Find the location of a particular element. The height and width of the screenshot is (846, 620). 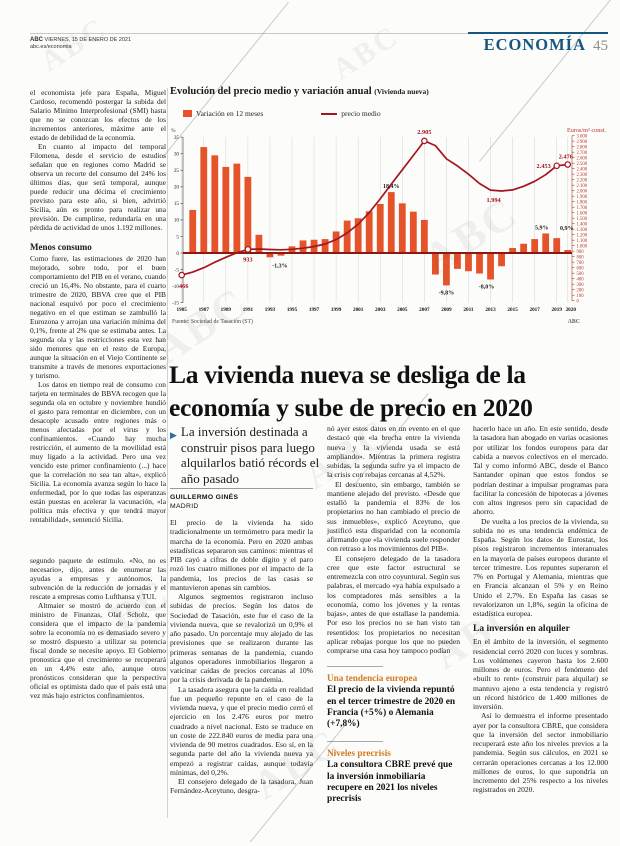

svg-text: 2017 is located at coordinates (534, 310).